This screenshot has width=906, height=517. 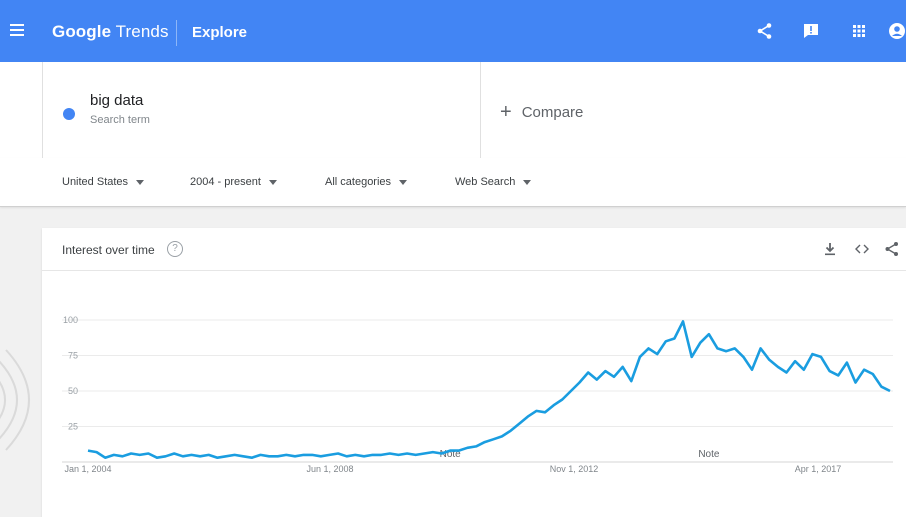 What do you see at coordinates (108, 250) in the screenshot?
I see `card-title: Interest over time` at bounding box center [108, 250].